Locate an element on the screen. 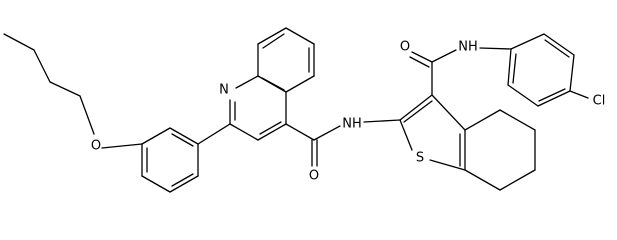 This screenshot has width=617, height=240. atom-label: S is located at coordinates (420, 158).